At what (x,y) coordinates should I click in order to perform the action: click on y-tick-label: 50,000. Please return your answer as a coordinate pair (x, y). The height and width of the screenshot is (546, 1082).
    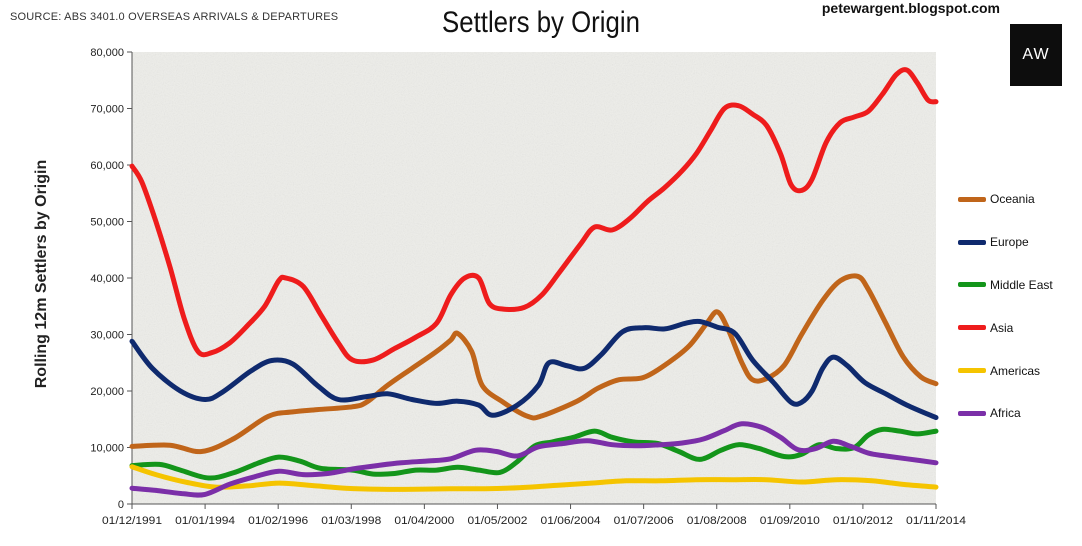
    Looking at the image, I should click on (107, 223).